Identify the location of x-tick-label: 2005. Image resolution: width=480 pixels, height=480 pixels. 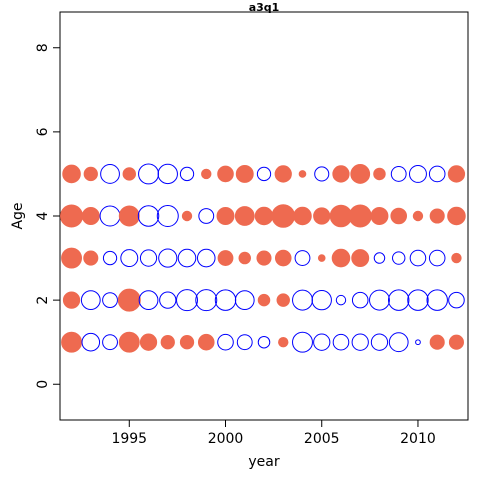
(322, 439).